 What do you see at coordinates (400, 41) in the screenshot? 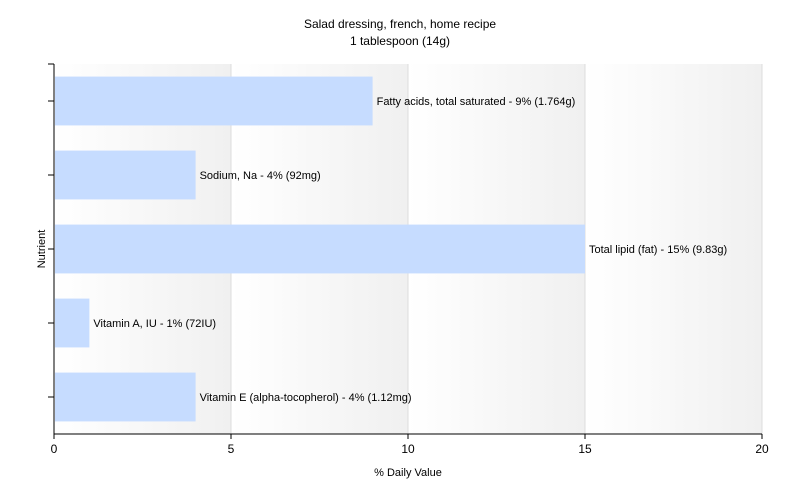
I see `chart-subtitle: 1 tablespoon (14g)` at bounding box center [400, 41].